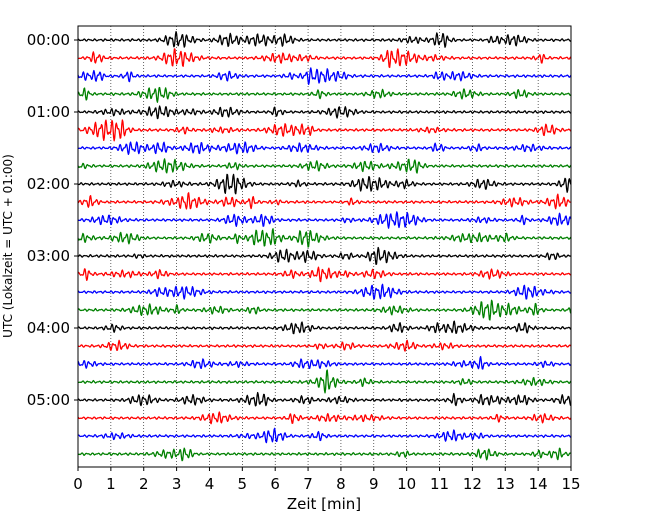 This screenshot has width=650, height=520. Describe the element at coordinates (52, 220) in the screenshot. I see `y-axis: 00:00 01:00 02:00 03:00 04:00 05:00` at that location.